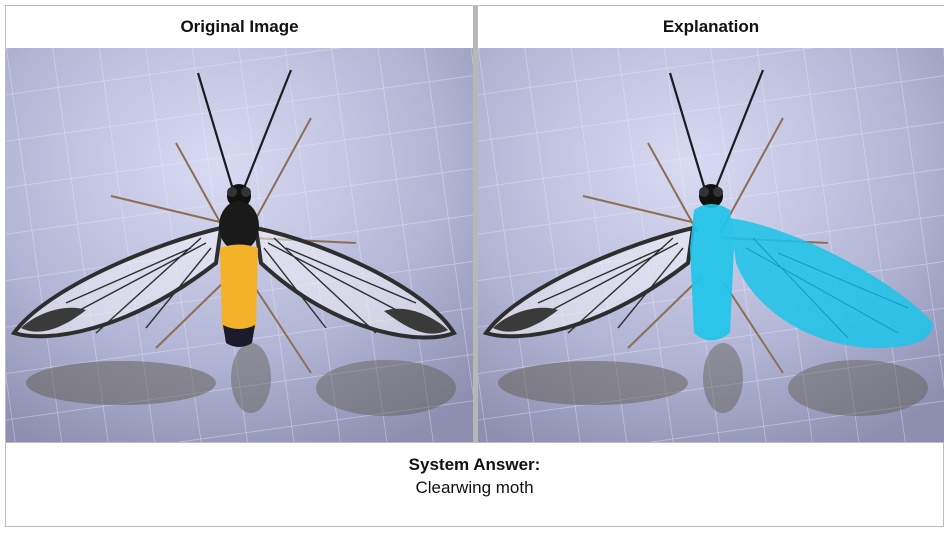 The image size is (950, 534). What do you see at coordinates (474, 464) in the screenshot?
I see `system-answer-label: System Answer:` at bounding box center [474, 464].